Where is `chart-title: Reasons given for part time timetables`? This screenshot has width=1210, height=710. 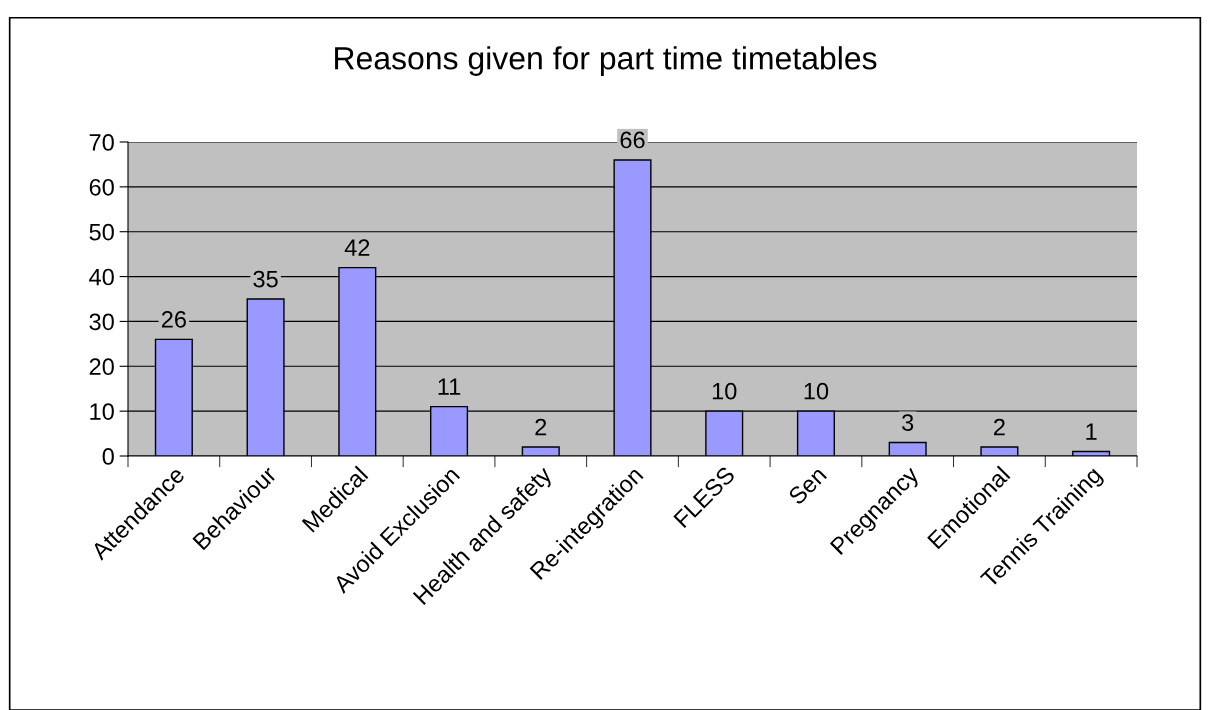 chart-title: Reasons given for part time timetables is located at coordinates (606, 61).